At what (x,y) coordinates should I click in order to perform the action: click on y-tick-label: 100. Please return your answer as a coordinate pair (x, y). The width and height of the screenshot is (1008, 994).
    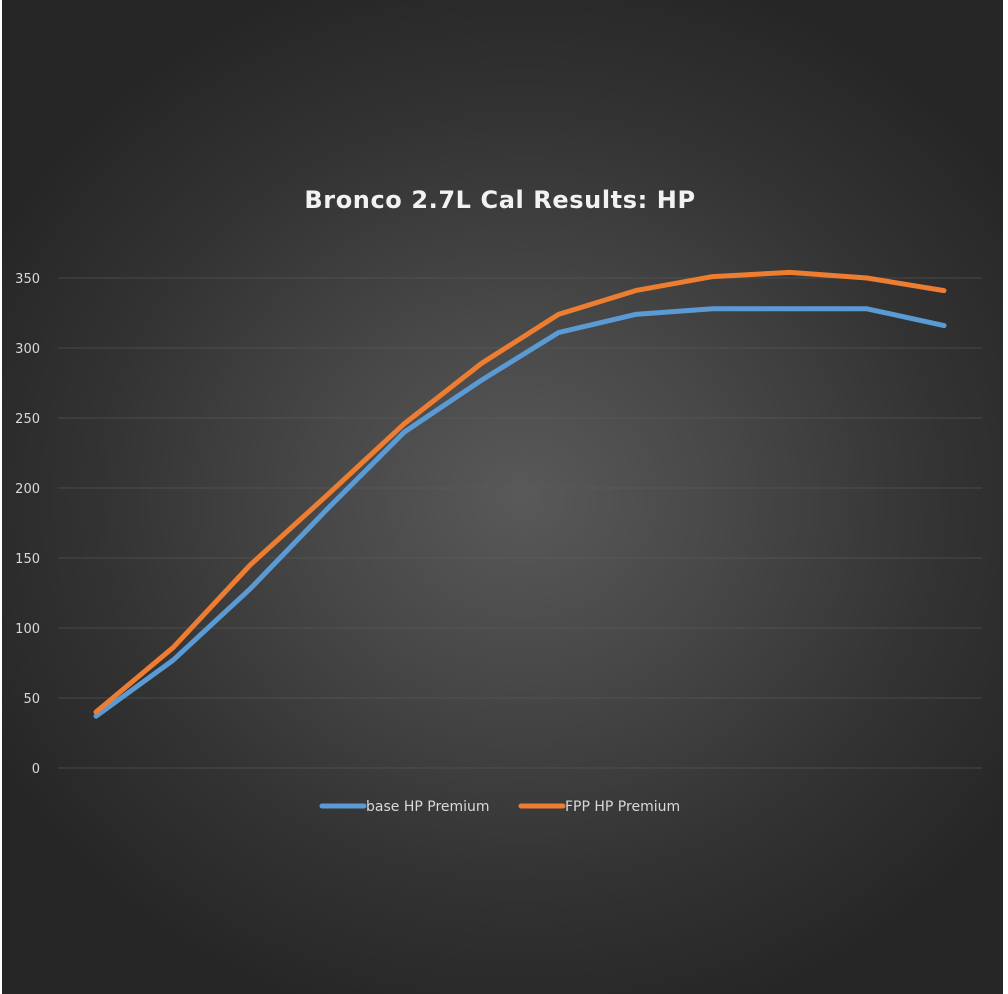
    Looking at the image, I should click on (27, 629).